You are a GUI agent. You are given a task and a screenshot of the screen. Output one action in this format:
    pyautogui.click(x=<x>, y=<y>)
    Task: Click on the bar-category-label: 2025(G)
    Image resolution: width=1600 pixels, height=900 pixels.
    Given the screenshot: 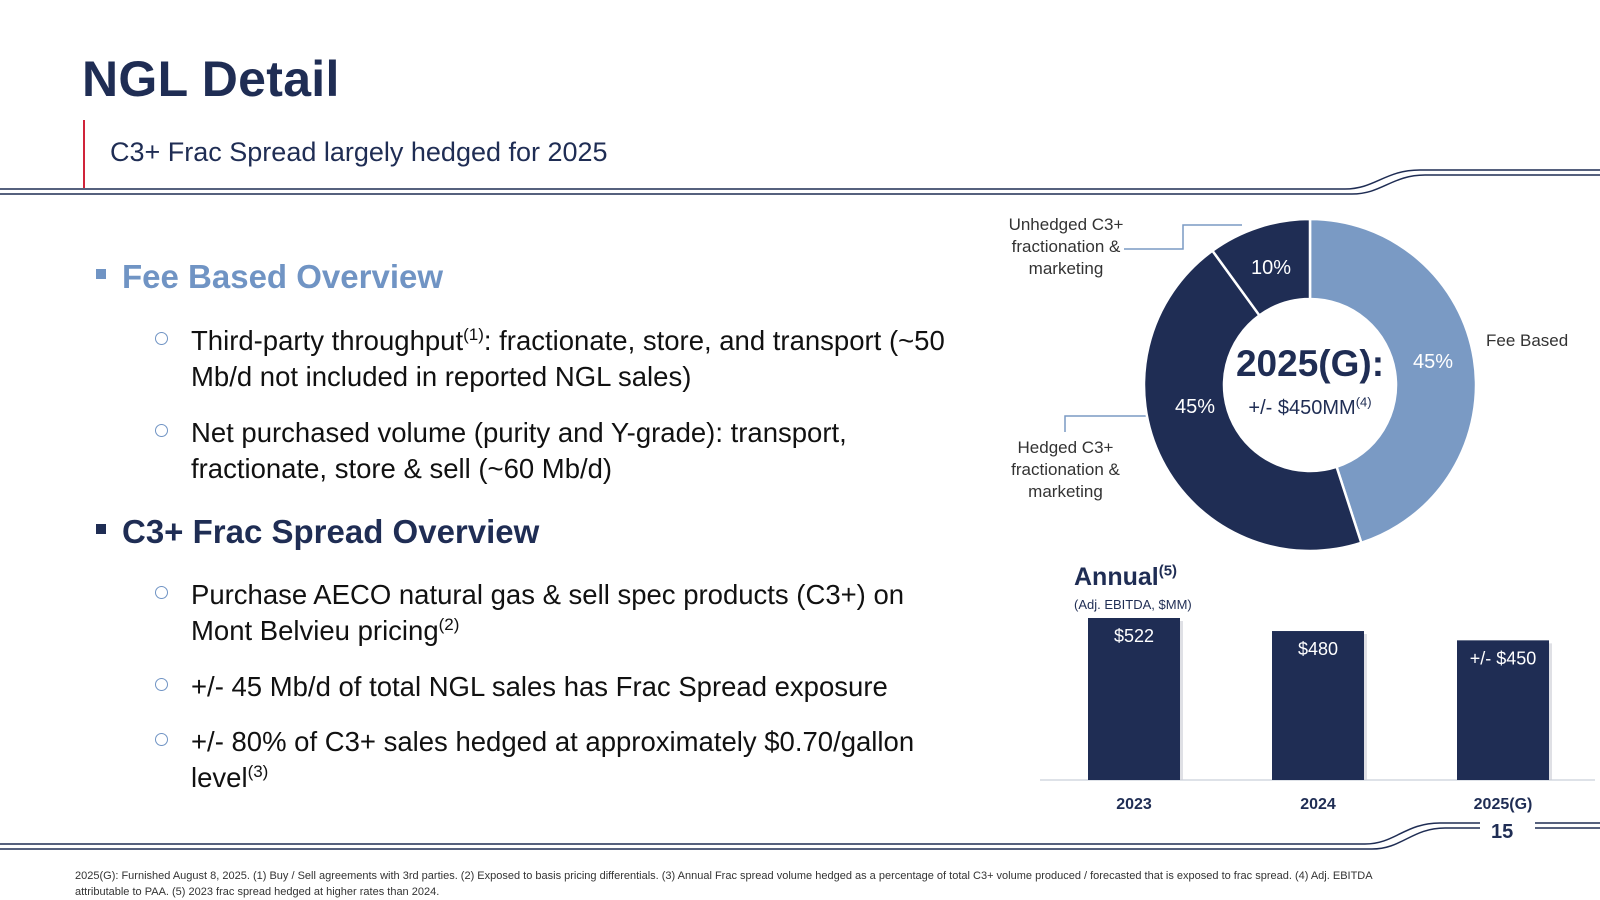 What is the action you would take?
    pyautogui.click(x=1503, y=804)
    